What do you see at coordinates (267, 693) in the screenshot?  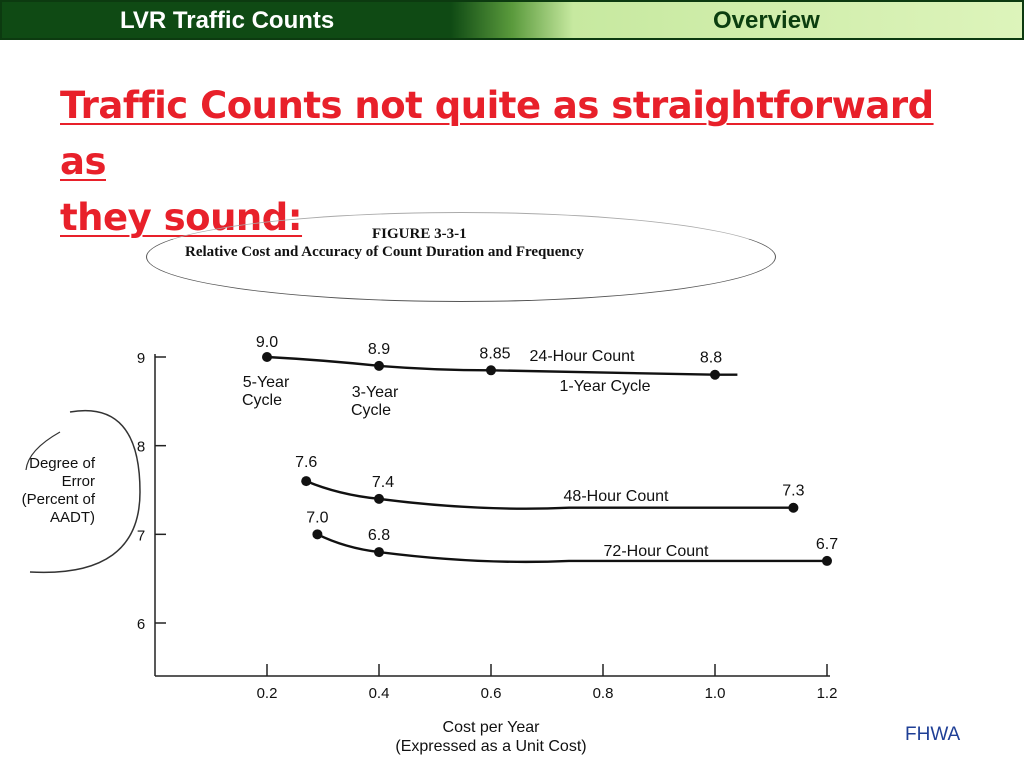 I see `x-tick-label: 0.2` at bounding box center [267, 693].